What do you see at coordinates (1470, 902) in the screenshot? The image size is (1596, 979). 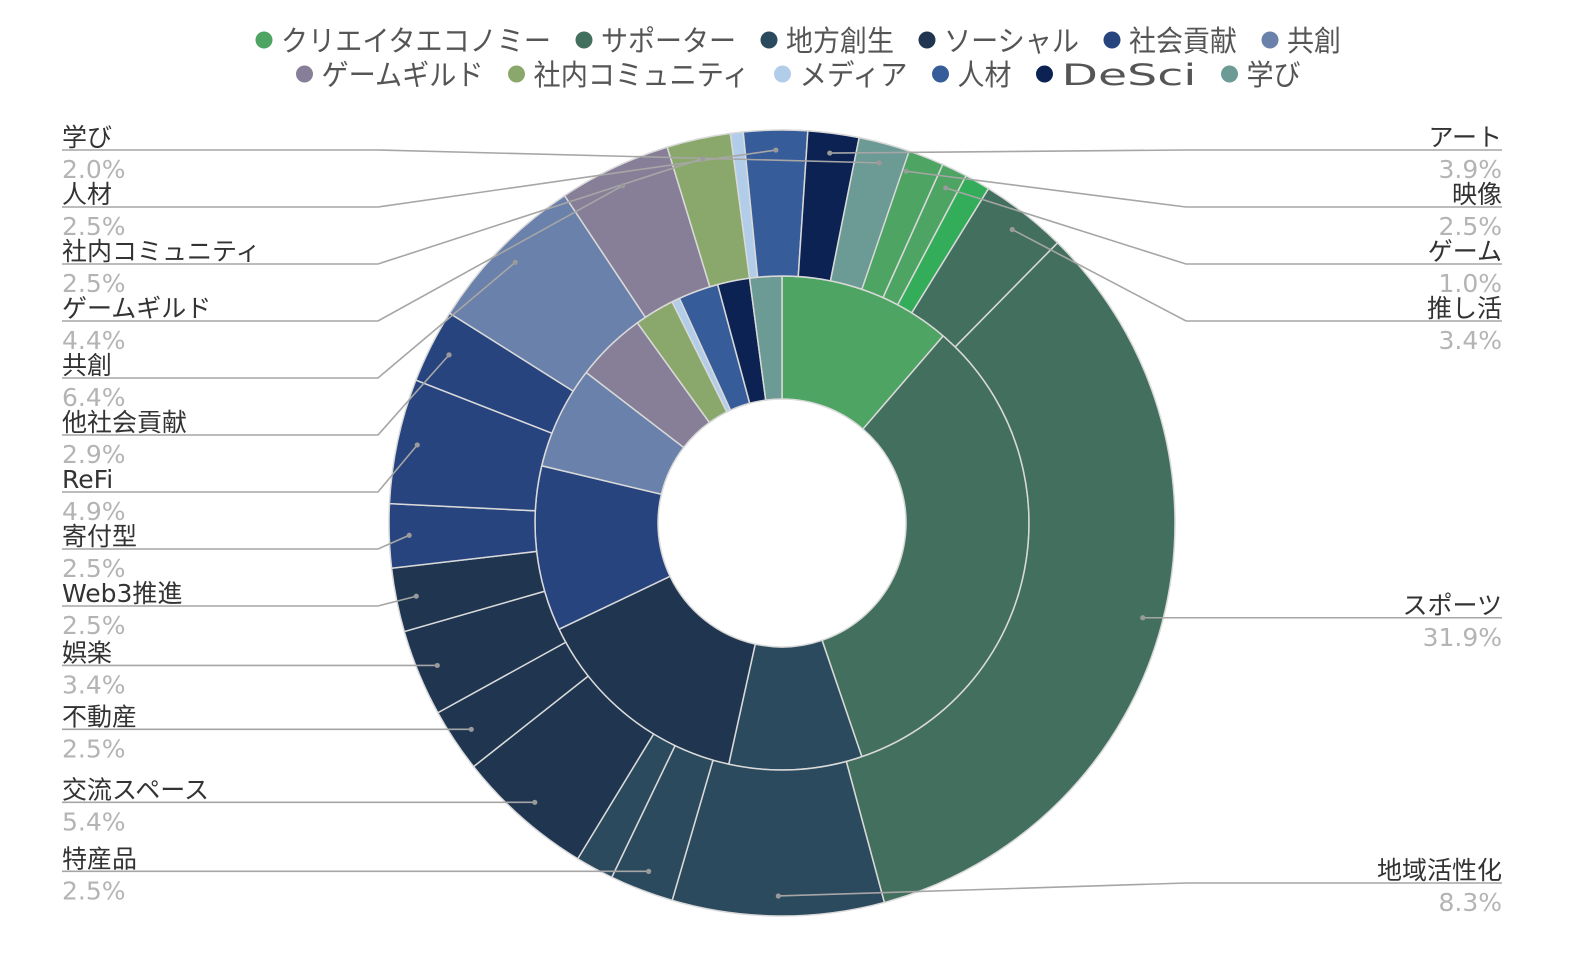 I see `slice-value-6: 8.3%` at bounding box center [1470, 902].